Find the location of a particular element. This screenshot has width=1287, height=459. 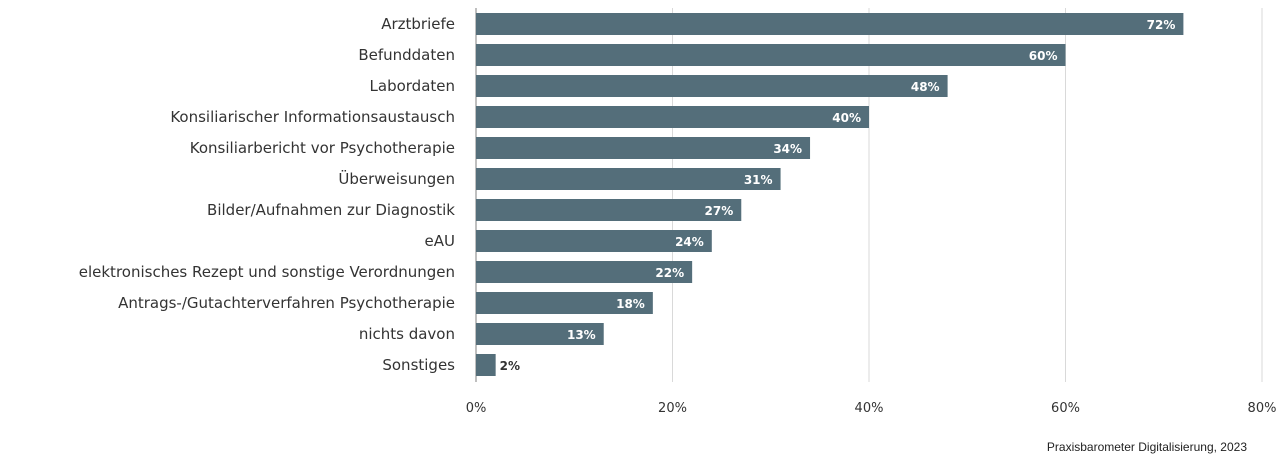

category-label: Labordaten is located at coordinates (412, 86).